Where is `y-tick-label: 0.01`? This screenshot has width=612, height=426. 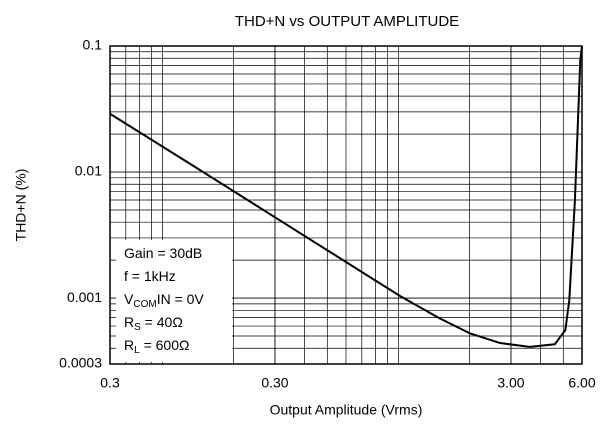 y-tick-label: 0.01 is located at coordinates (88, 171).